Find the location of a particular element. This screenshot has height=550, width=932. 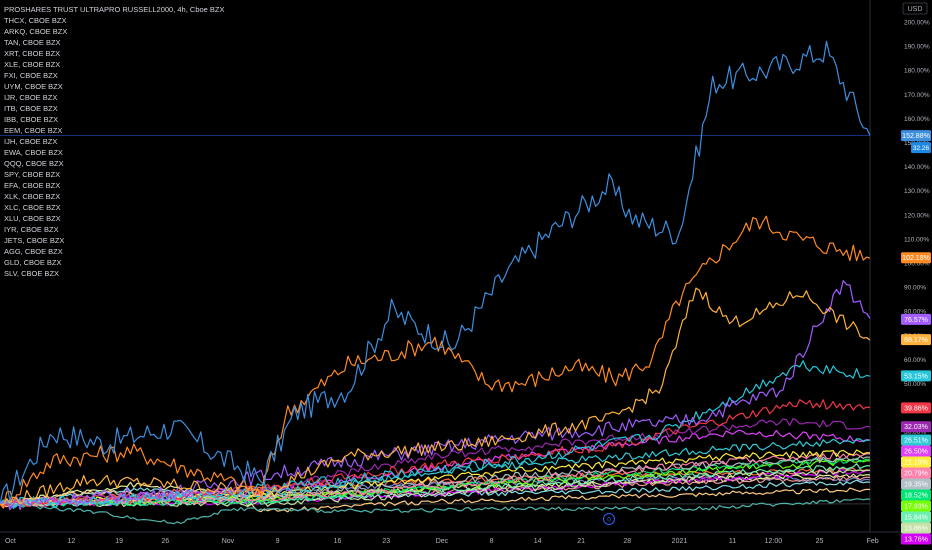

legend-symbol: XLU, CBOE BZX is located at coordinates (32, 218).